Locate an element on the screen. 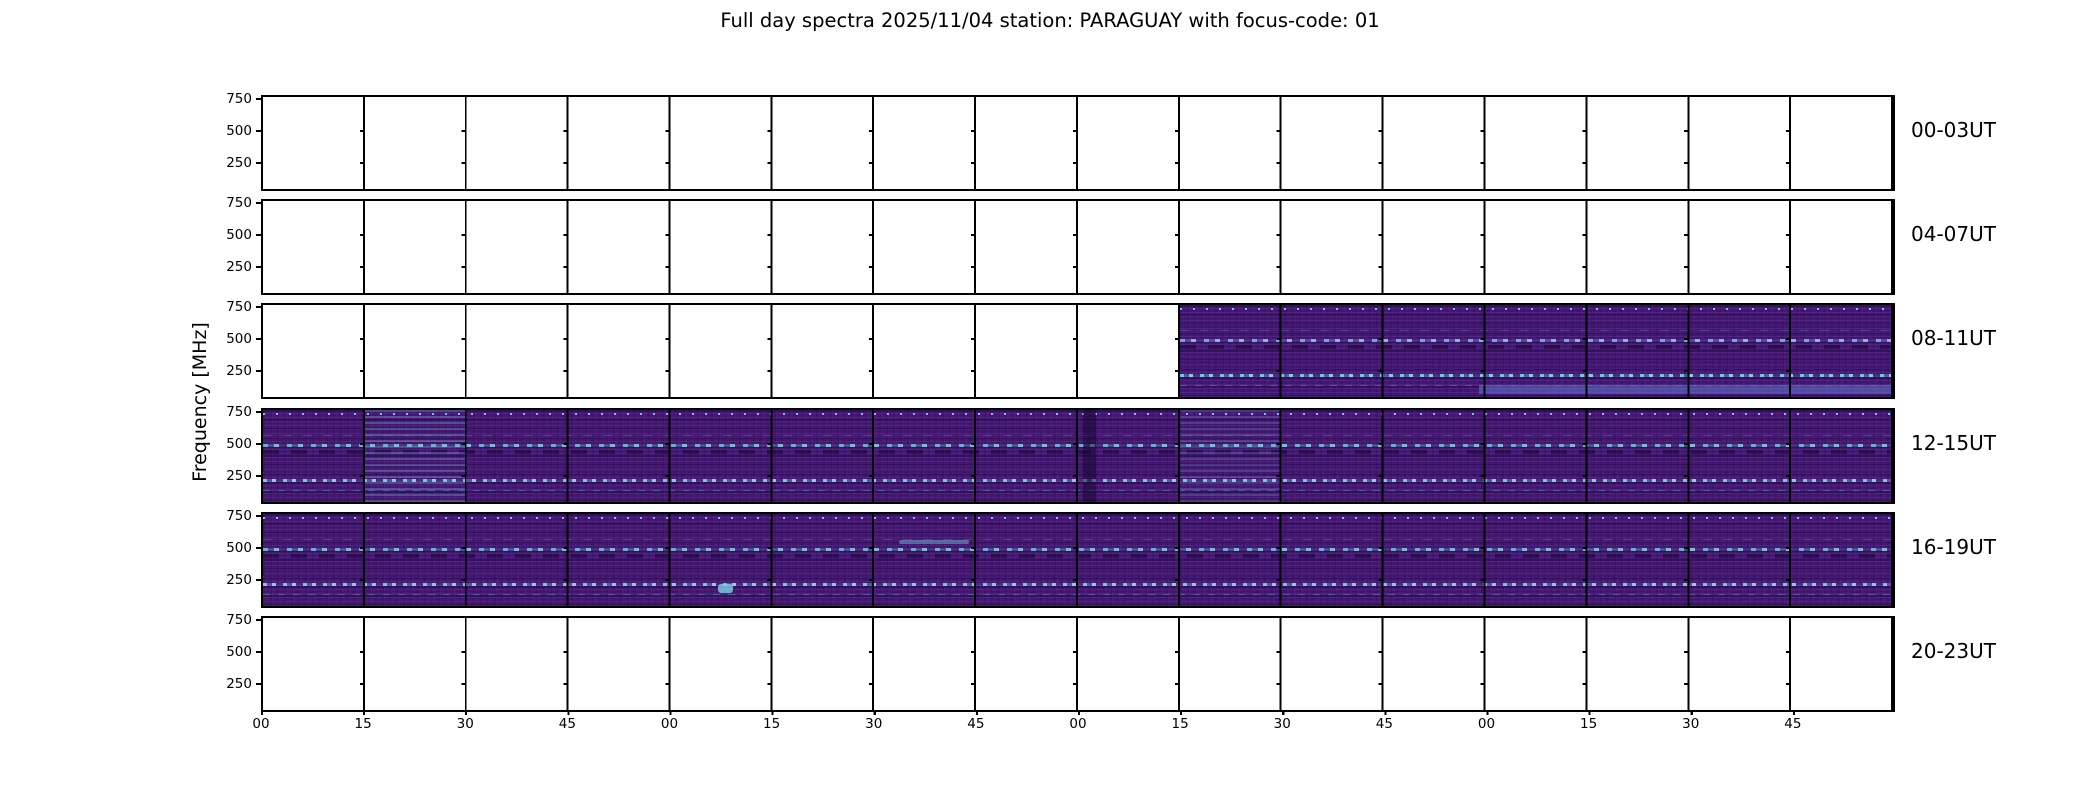  spectra-row-20-23: 750 500 250 20-23UT is located at coordinates (1111, 662).